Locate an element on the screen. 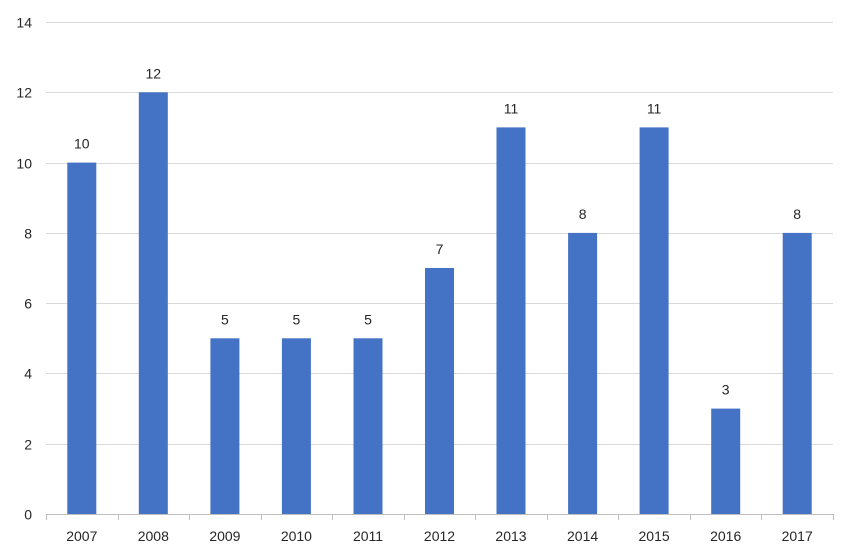 This screenshot has height=559, width=856. x-tick-label: 2014 is located at coordinates (582, 536).